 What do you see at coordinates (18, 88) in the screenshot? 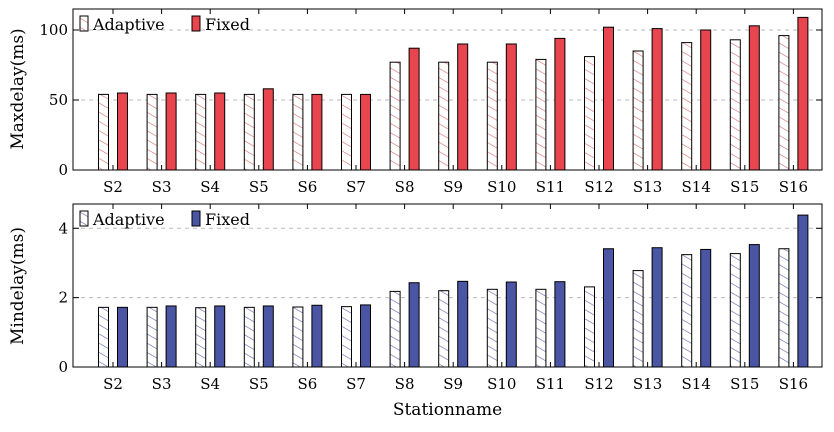
I see `y-axis-title: Maxdelay(ms)` at bounding box center [18, 88].